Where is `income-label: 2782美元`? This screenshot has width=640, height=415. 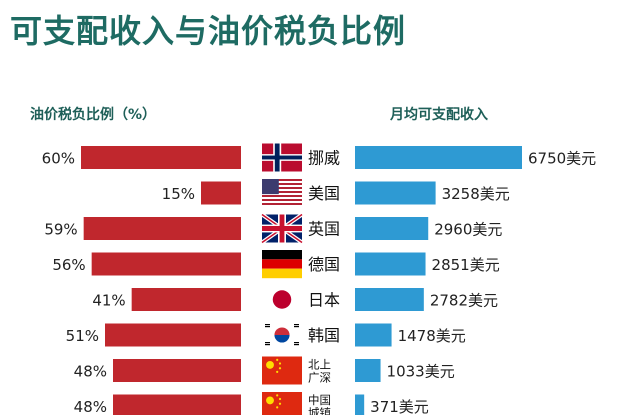 income-label: 2782美元 is located at coordinates (464, 301).